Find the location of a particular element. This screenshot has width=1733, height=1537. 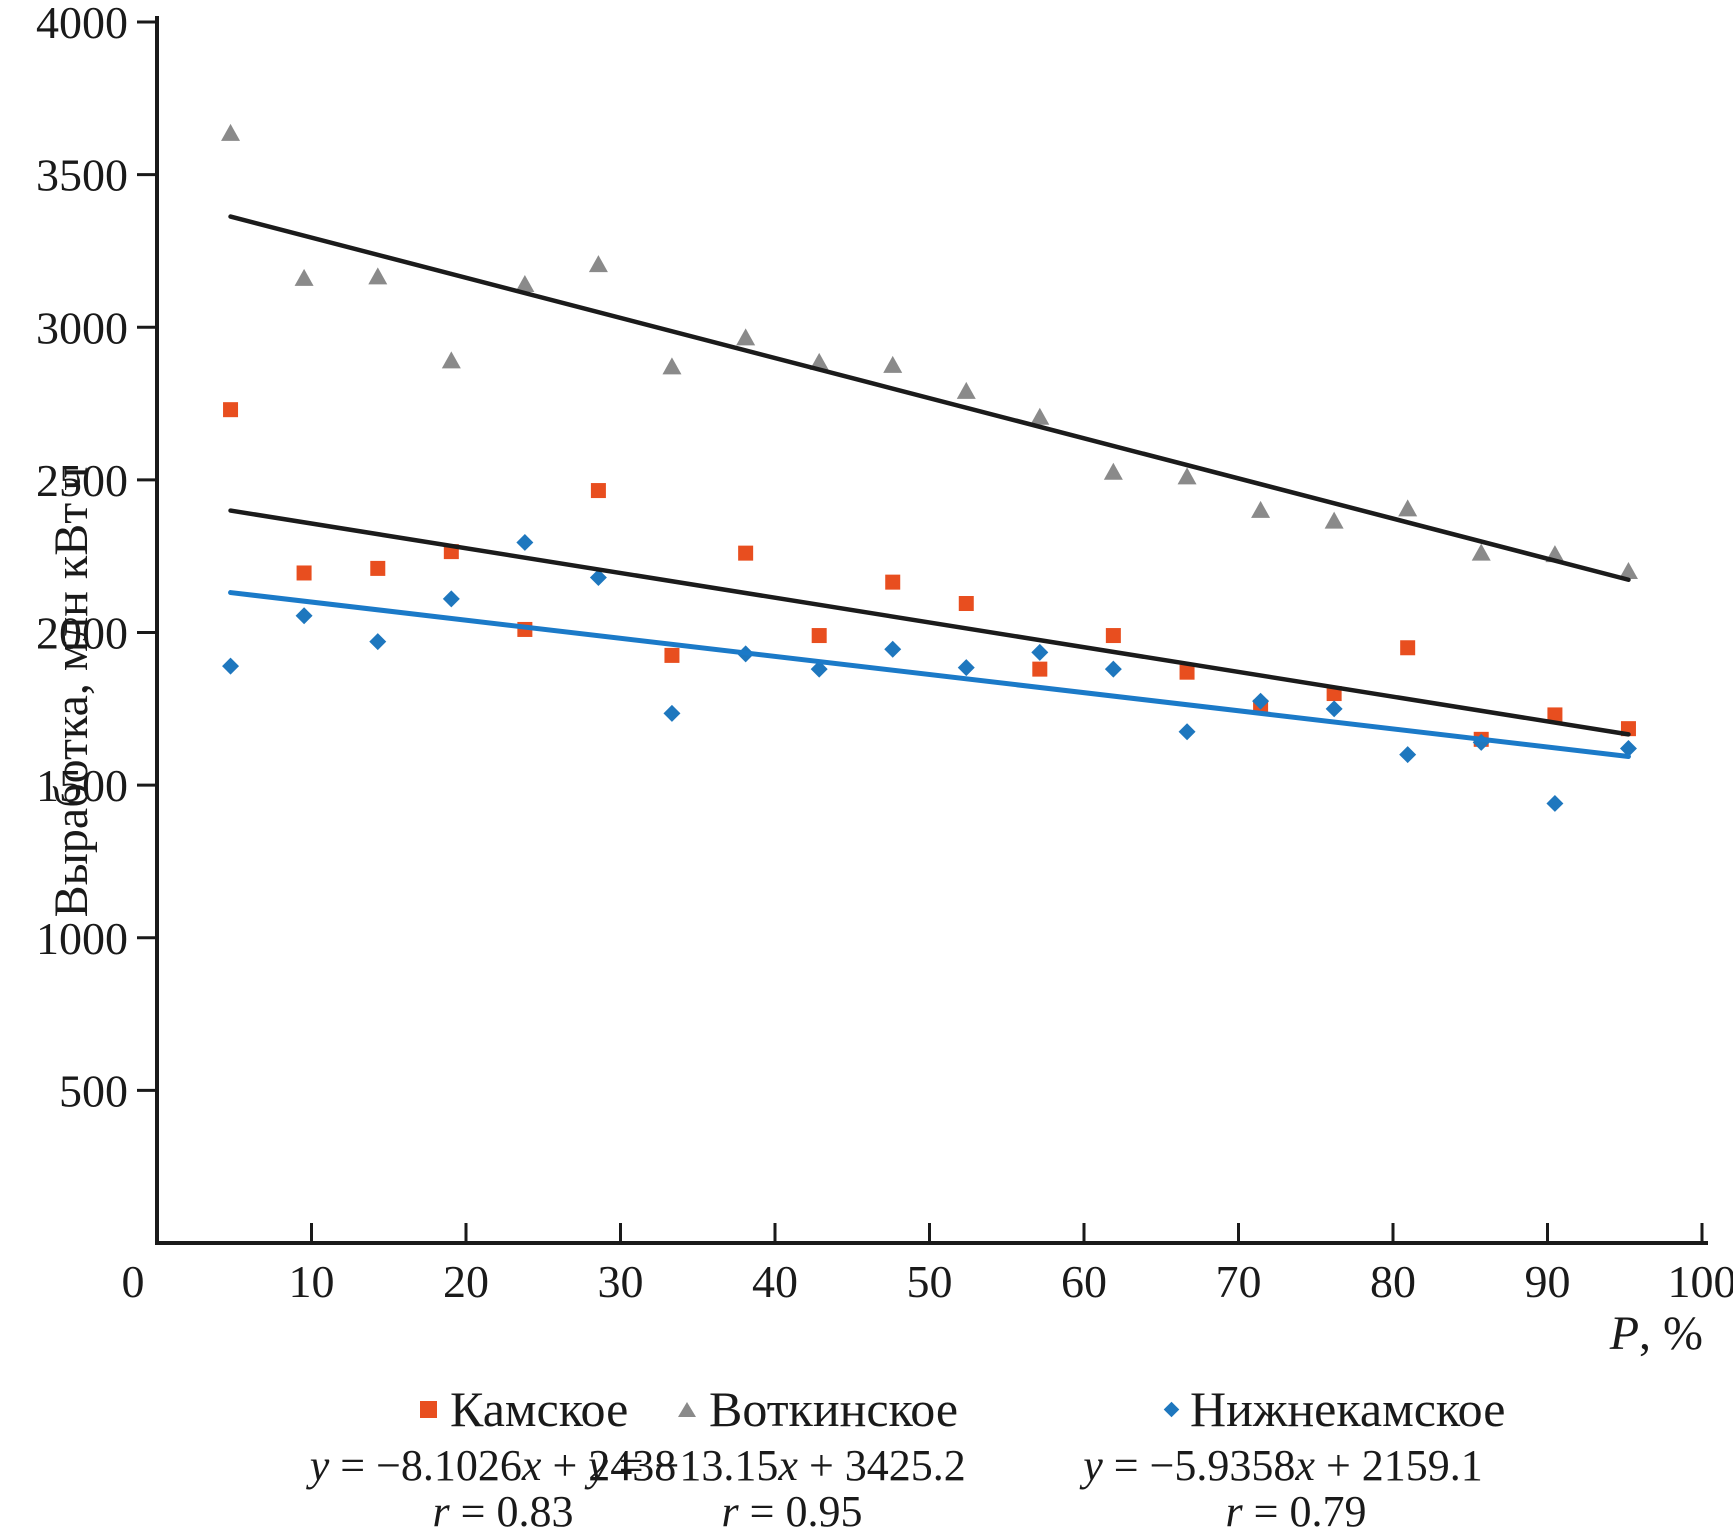

x-tick-label: 100 is located at coordinates (1700, 1281).